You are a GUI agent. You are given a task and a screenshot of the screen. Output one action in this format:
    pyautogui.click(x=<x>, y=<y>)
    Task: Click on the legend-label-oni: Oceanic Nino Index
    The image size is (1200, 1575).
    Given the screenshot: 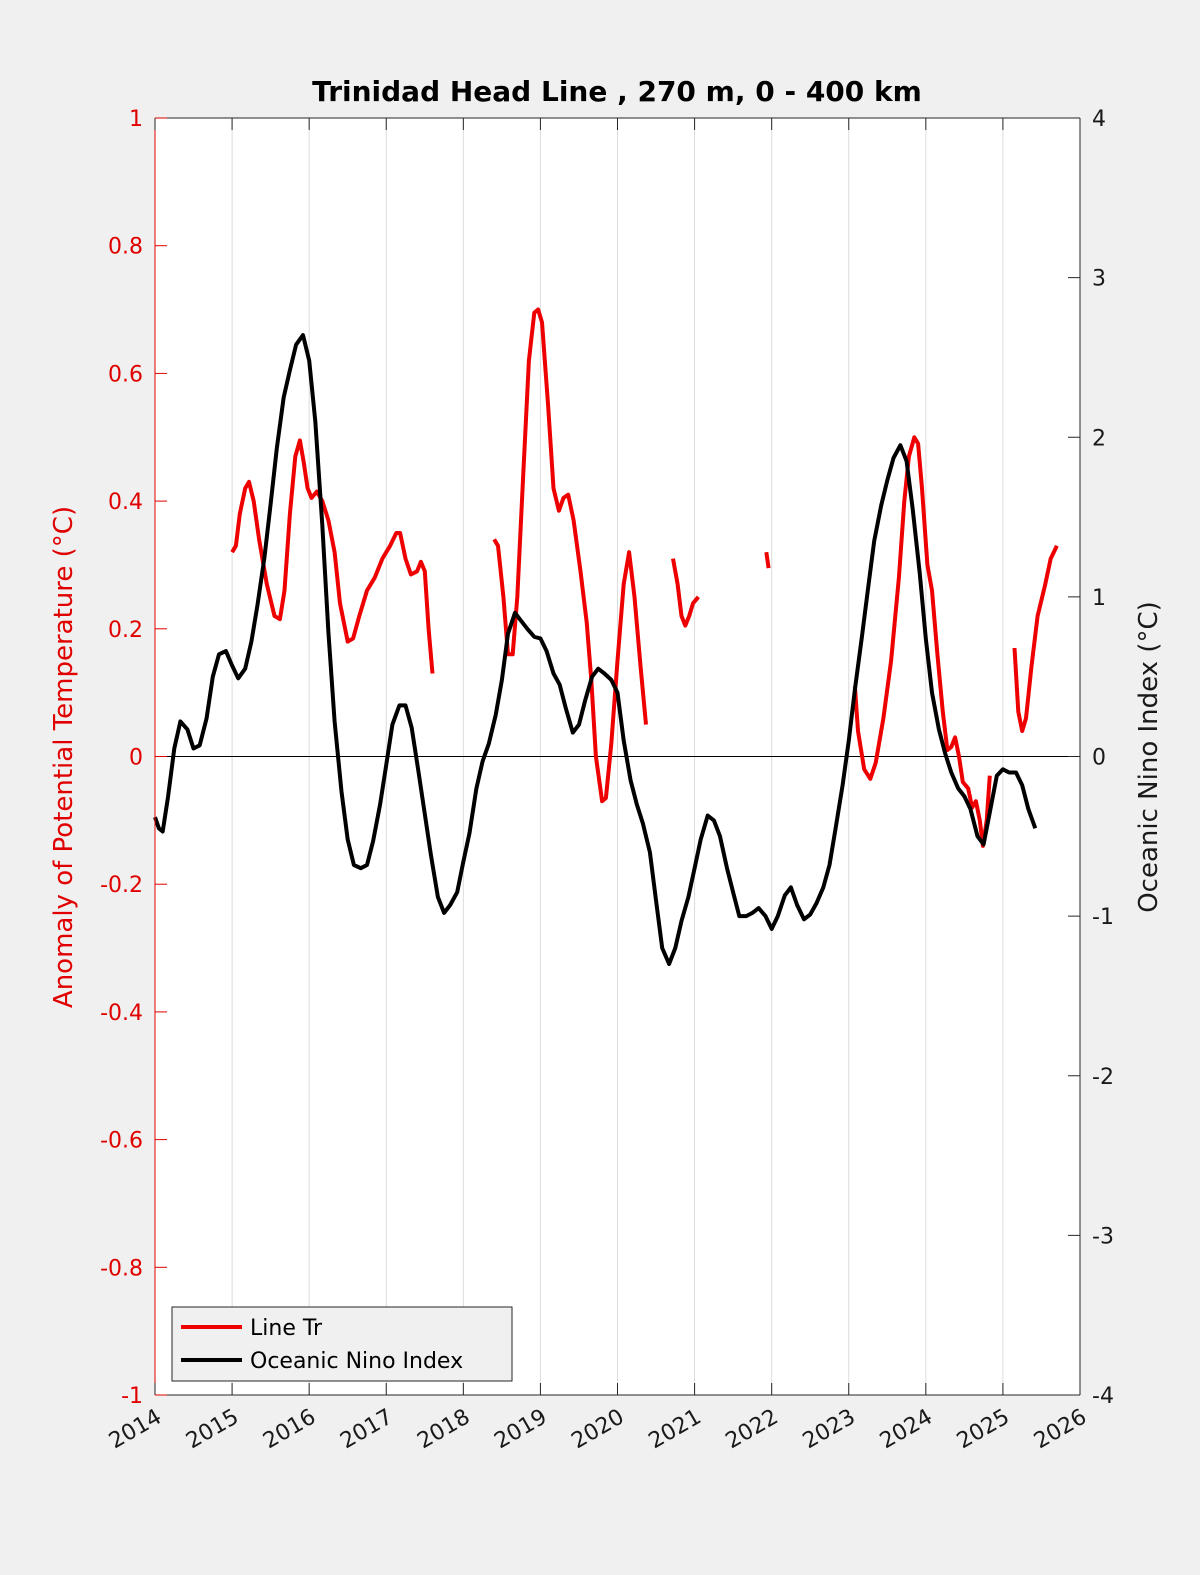 What is the action you would take?
    pyautogui.click(x=356, y=1361)
    